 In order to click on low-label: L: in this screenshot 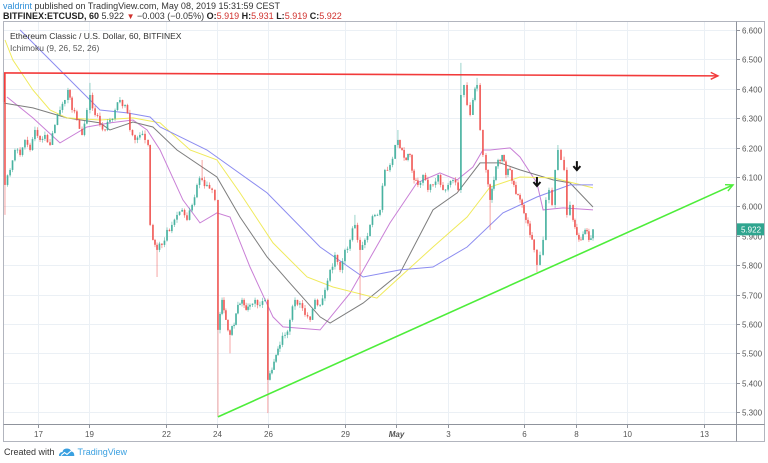, I will do `click(280, 16)`.